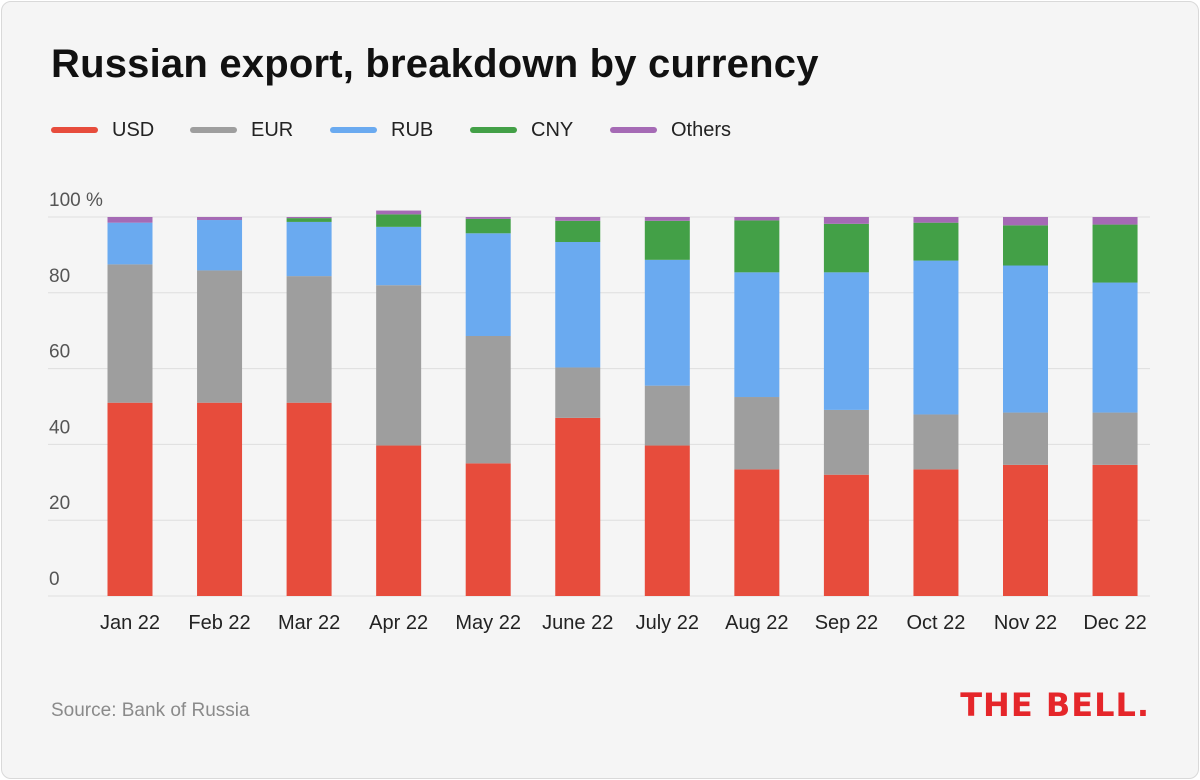  I want to click on x-tick-label: Feb 22, so click(219, 623).